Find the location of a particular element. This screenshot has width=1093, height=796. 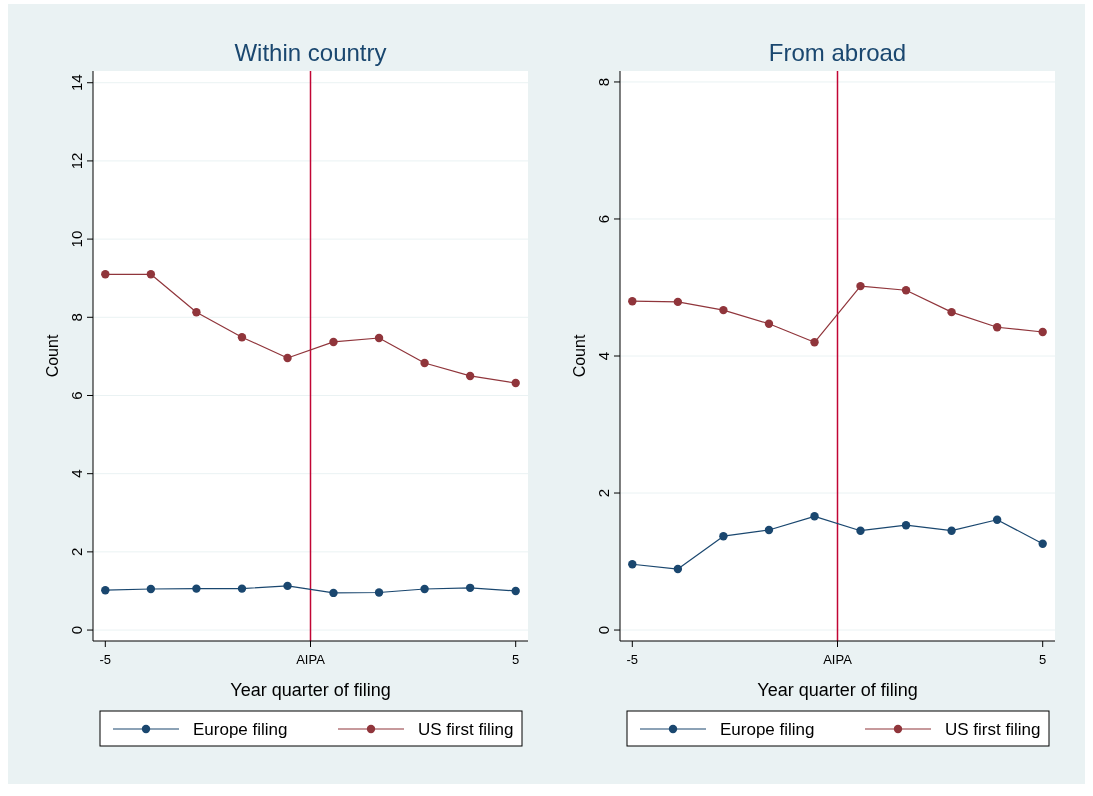

y-tick-label: 12 is located at coordinates (76, 161).